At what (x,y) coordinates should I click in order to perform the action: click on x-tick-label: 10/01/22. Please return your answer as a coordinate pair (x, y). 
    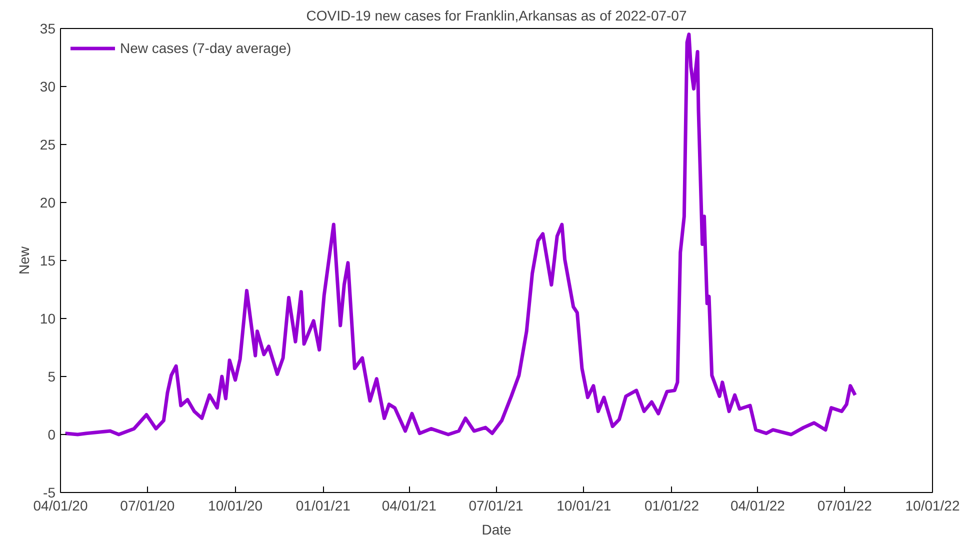
    Looking at the image, I should click on (932, 506).